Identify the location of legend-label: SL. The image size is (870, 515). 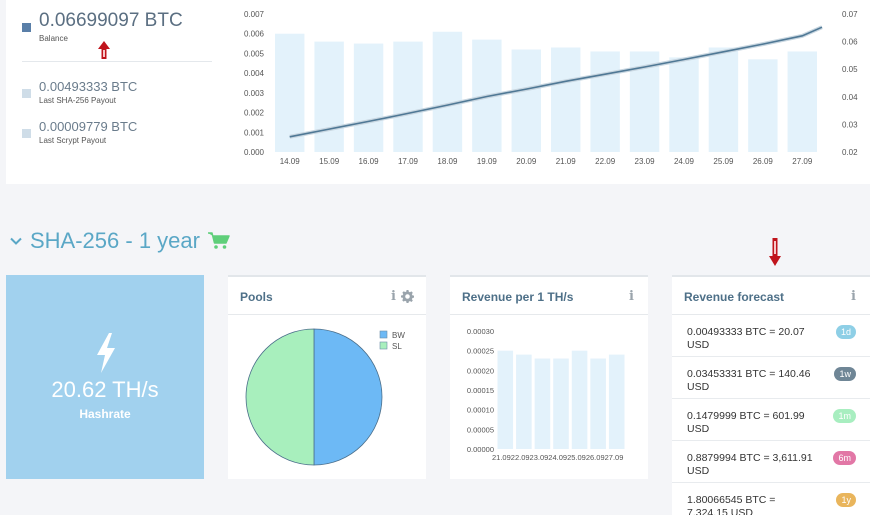
(397, 346).